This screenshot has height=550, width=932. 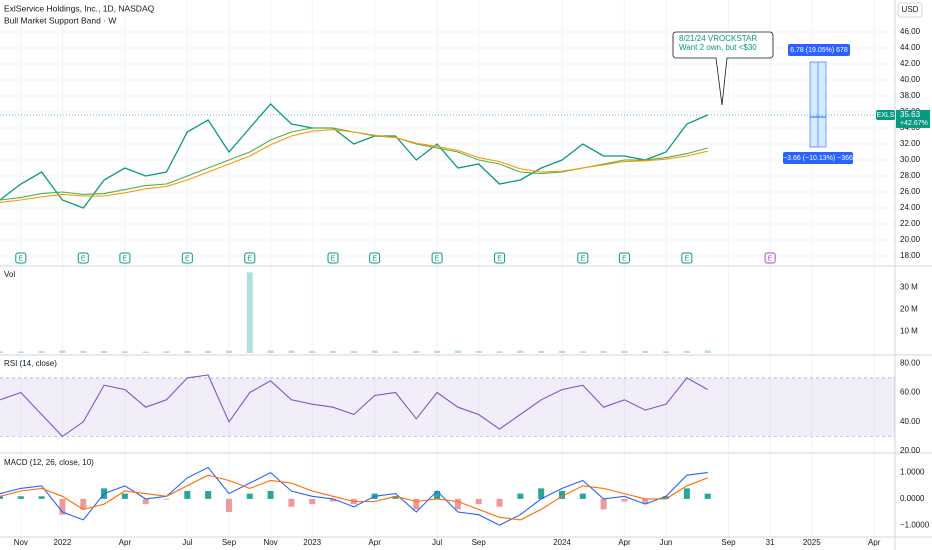 I want to click on currency-button, so click(x=910, y=10).